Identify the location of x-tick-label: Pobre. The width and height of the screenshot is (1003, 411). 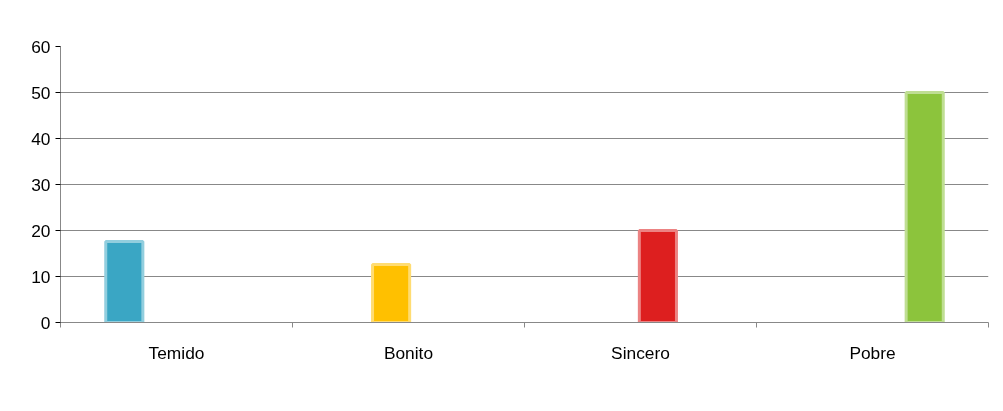
(872, 352).